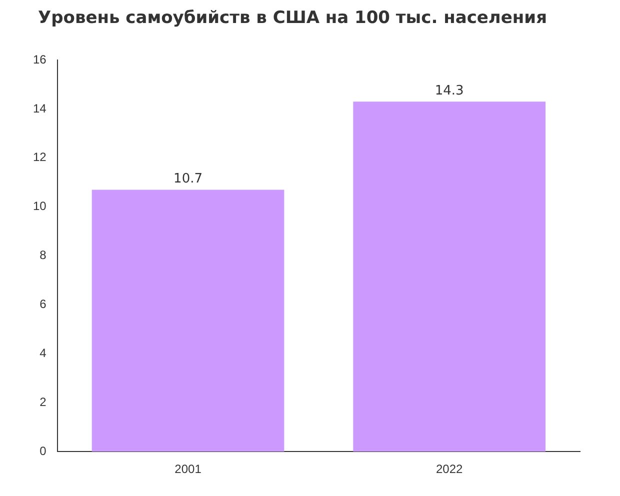 The height and width of the screenshot is (496, 620). Describe the element at coordinates (43, 255) in the screenshot. I see `y-tick-label: 8` at that location.